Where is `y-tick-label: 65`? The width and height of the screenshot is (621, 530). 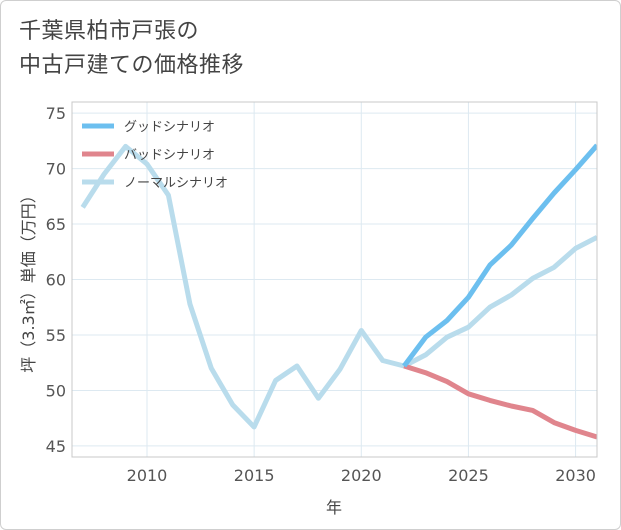 y-tick-label: 65 is located at coordinates (56, 224).